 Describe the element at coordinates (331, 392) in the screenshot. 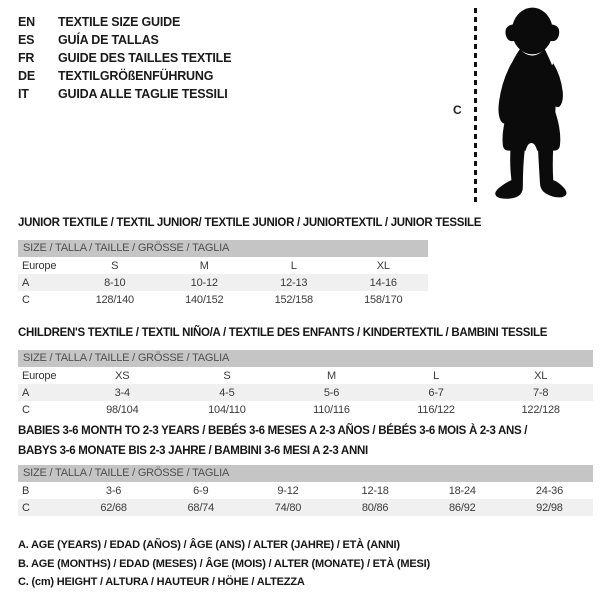

I see `size-cell: 5-6` at that location.